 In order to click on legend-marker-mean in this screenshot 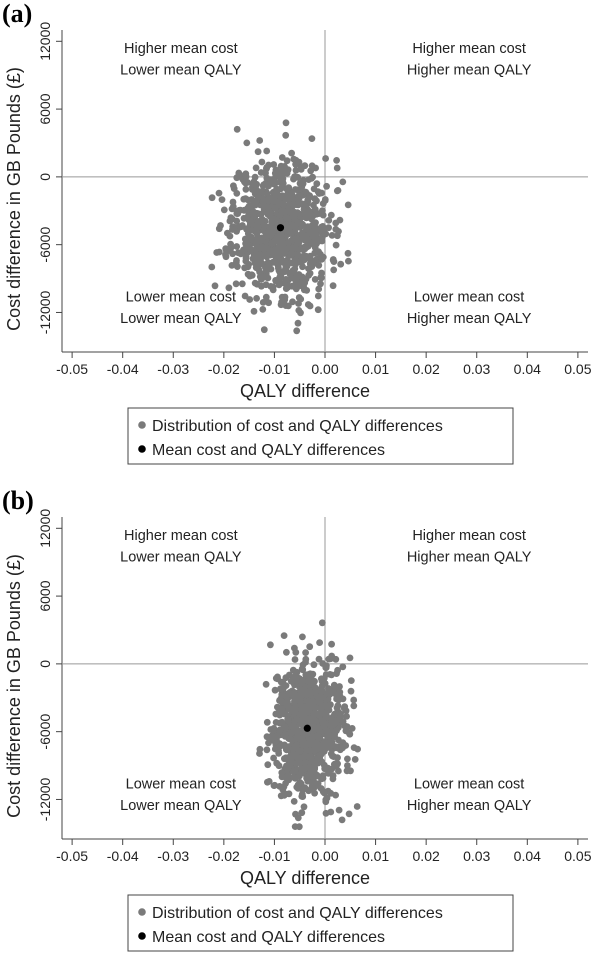, I will do `click(142, 449)`.